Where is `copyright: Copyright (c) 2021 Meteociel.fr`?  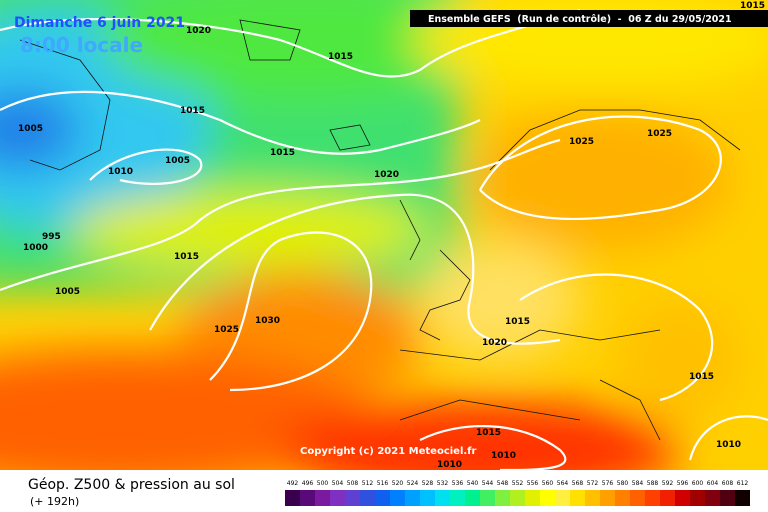 copyright: Copyright (c) 2021 Meteociel.fr is located at coordinates (388, 451).